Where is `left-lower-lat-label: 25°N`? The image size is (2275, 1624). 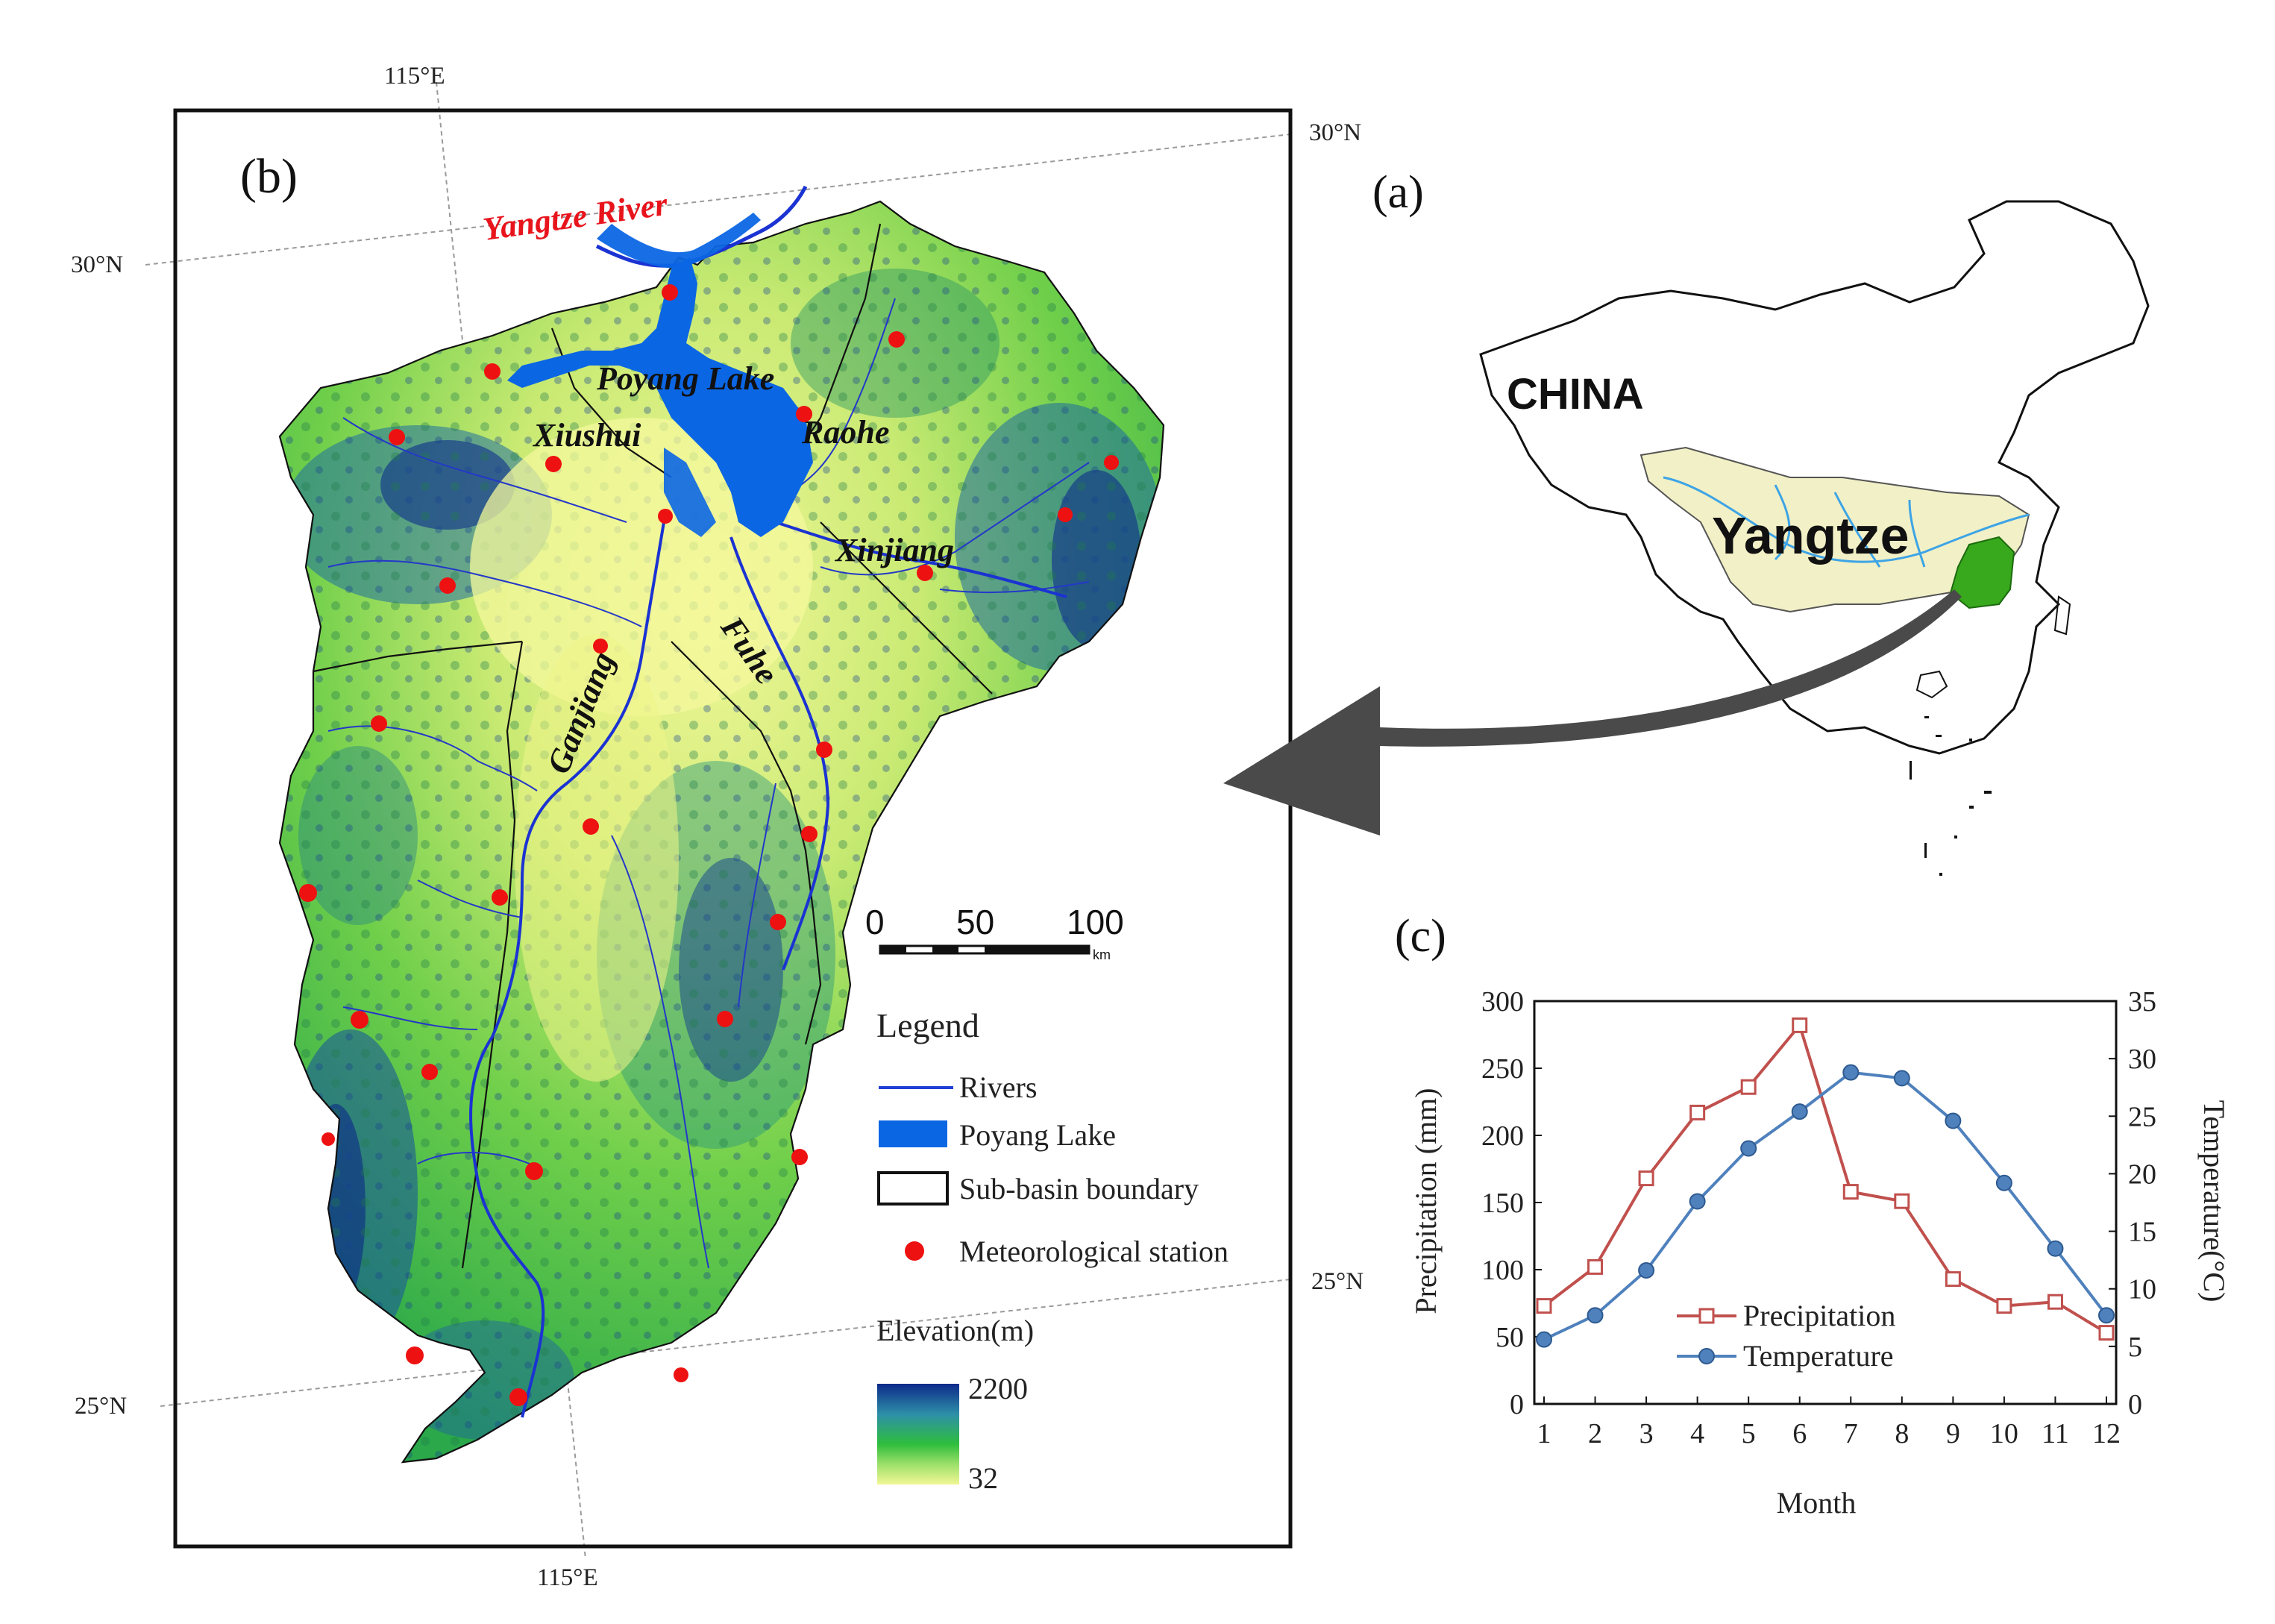
left-lower-lat-label: 25°N is located at coordinates (101, 1406).